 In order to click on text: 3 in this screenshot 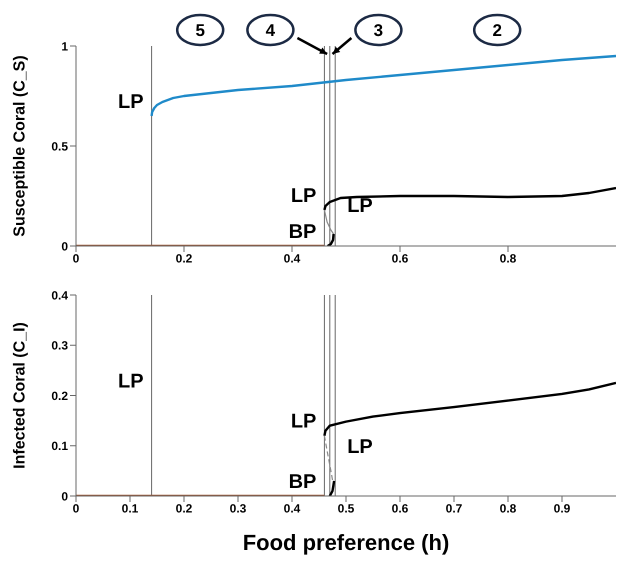, I will do `click(379, 30)`.